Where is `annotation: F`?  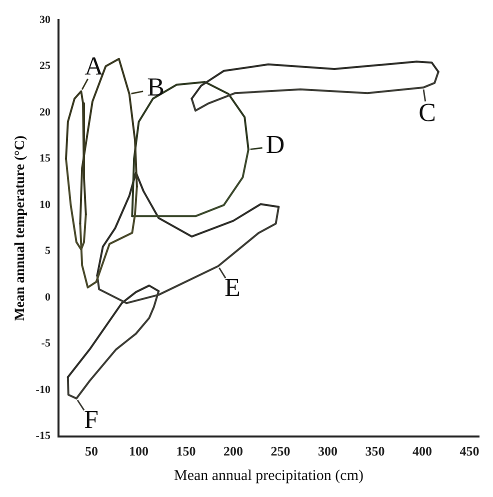 annotation: F is located at coordinates (91, 419).